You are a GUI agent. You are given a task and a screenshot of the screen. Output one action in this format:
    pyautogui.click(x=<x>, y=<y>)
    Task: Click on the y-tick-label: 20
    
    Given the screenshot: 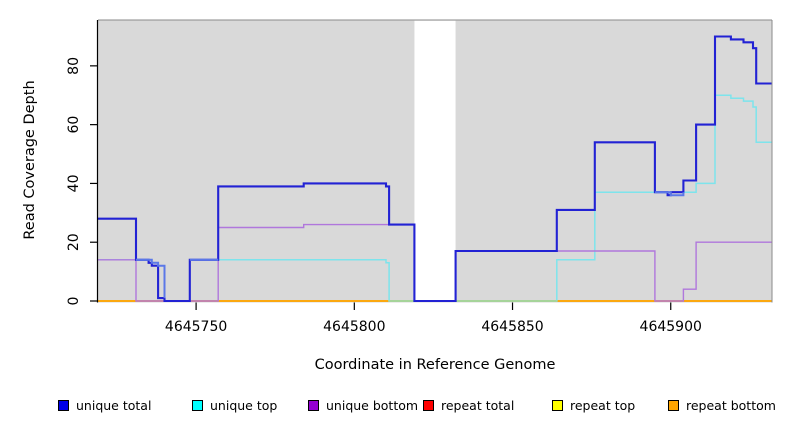 What is the action you would take?
    pyautogui.click(x=74, y=242)
    